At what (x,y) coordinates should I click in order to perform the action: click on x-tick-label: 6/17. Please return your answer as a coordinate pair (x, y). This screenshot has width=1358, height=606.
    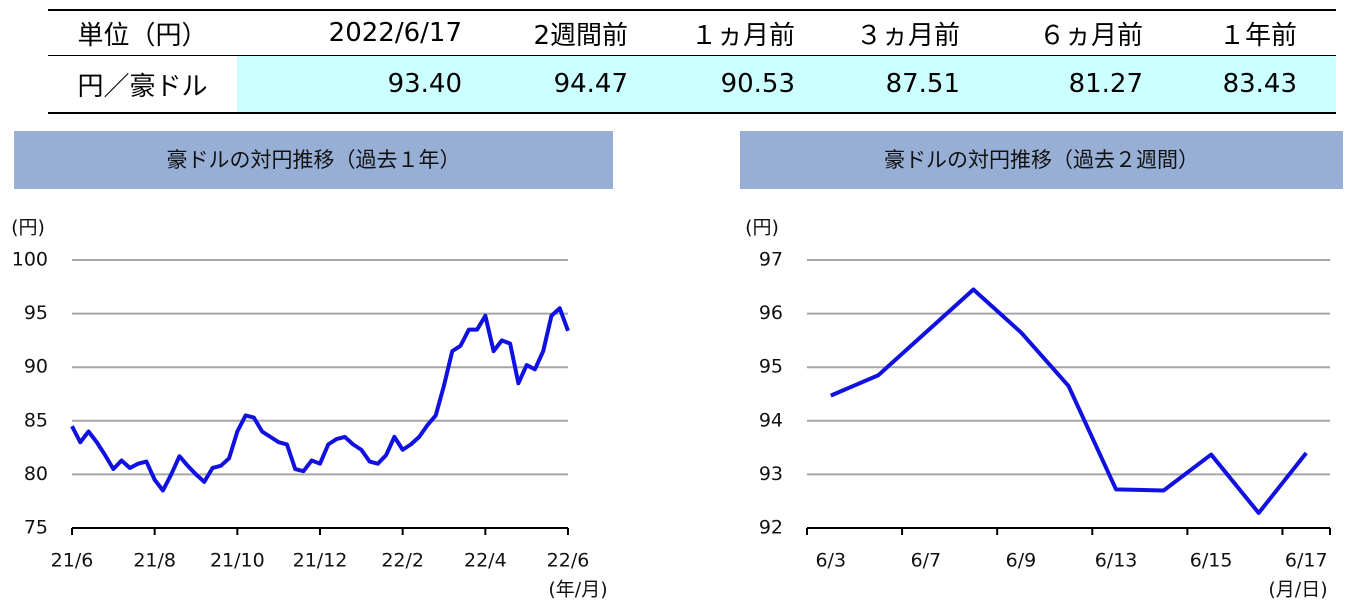
    Looking at the image, I should click on (1306, 561).